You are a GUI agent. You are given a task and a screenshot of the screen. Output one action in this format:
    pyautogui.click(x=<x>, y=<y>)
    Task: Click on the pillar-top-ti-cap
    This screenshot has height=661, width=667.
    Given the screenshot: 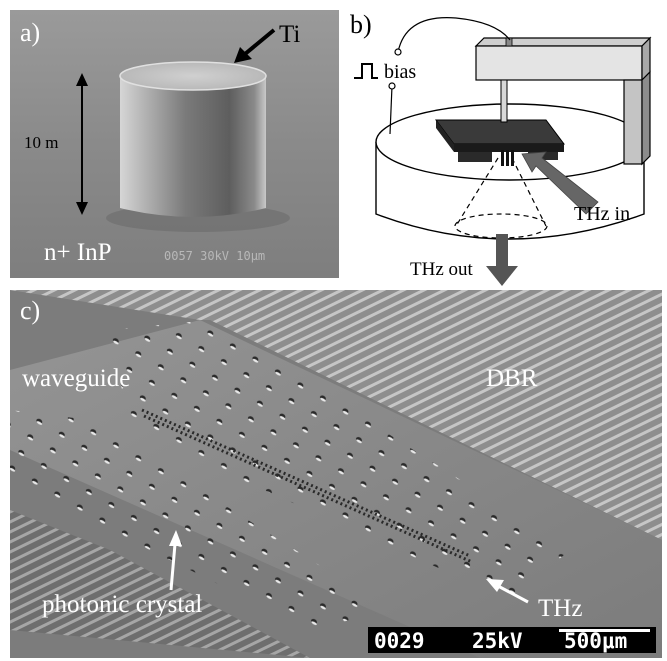 What is the action you would take?
    pyautogui.click(x=193, y=76)
    